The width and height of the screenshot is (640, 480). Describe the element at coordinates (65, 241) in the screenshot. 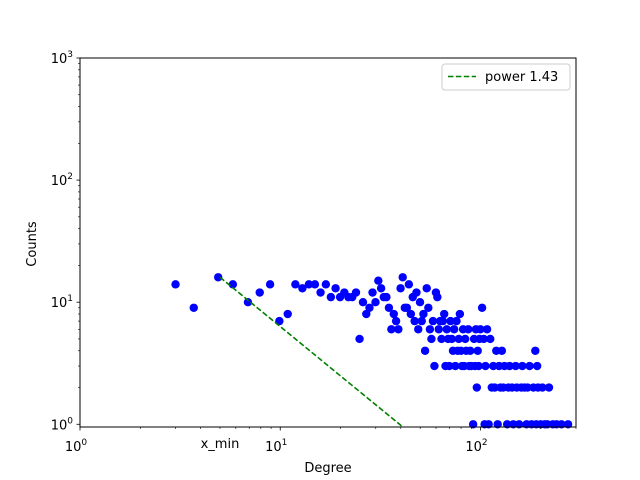

I see `y-axis-ticks: 10⁰ 10¹ 10² 10³` at that location.